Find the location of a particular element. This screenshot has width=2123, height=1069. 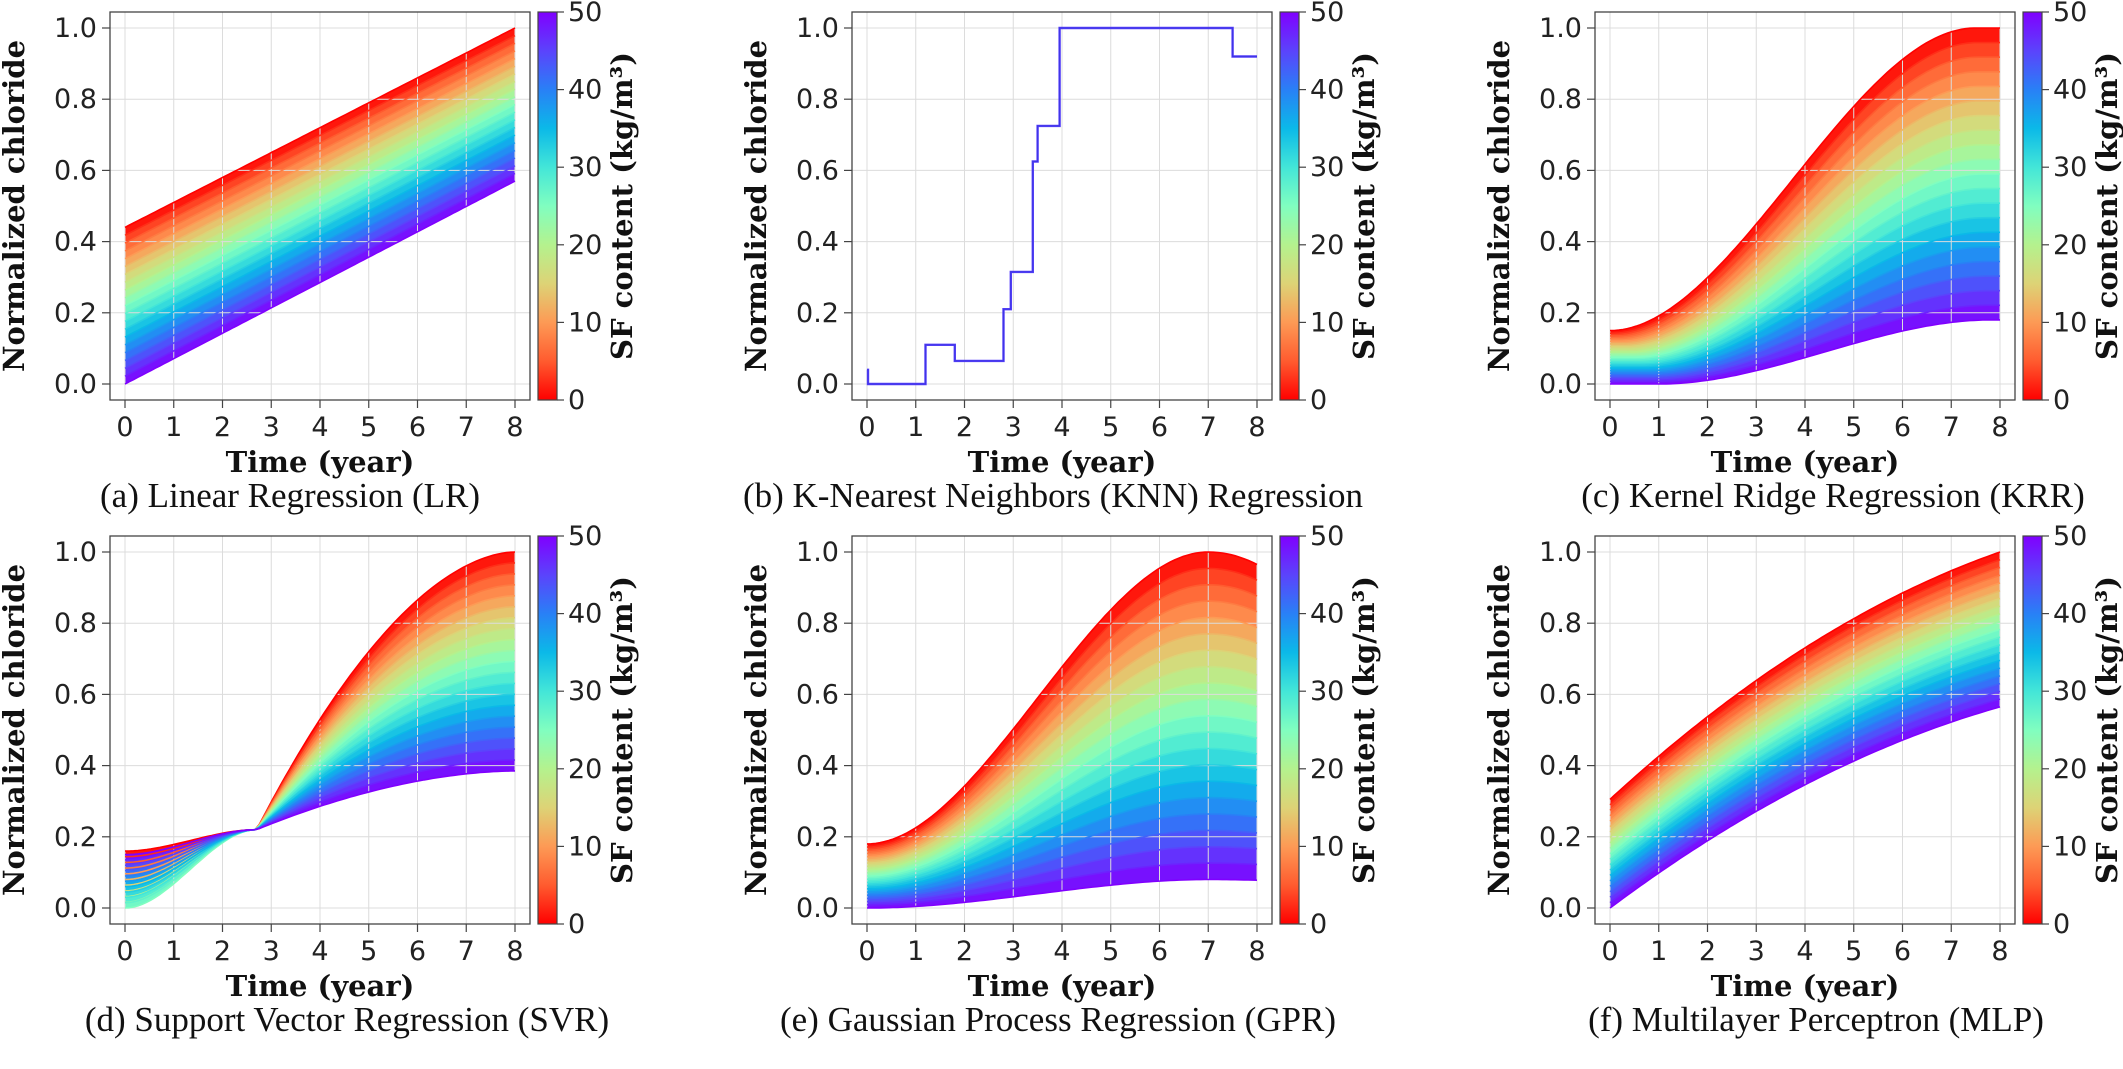

x-tick-label: 8 is located at coordinates (514, 951).